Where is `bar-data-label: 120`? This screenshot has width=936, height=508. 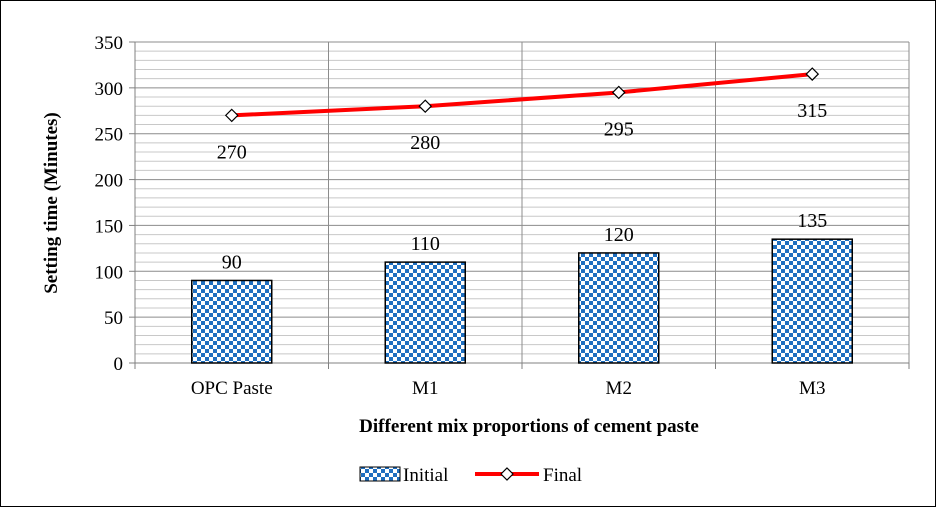
bar-data-label: 120 is located at coordinates (619, 235).